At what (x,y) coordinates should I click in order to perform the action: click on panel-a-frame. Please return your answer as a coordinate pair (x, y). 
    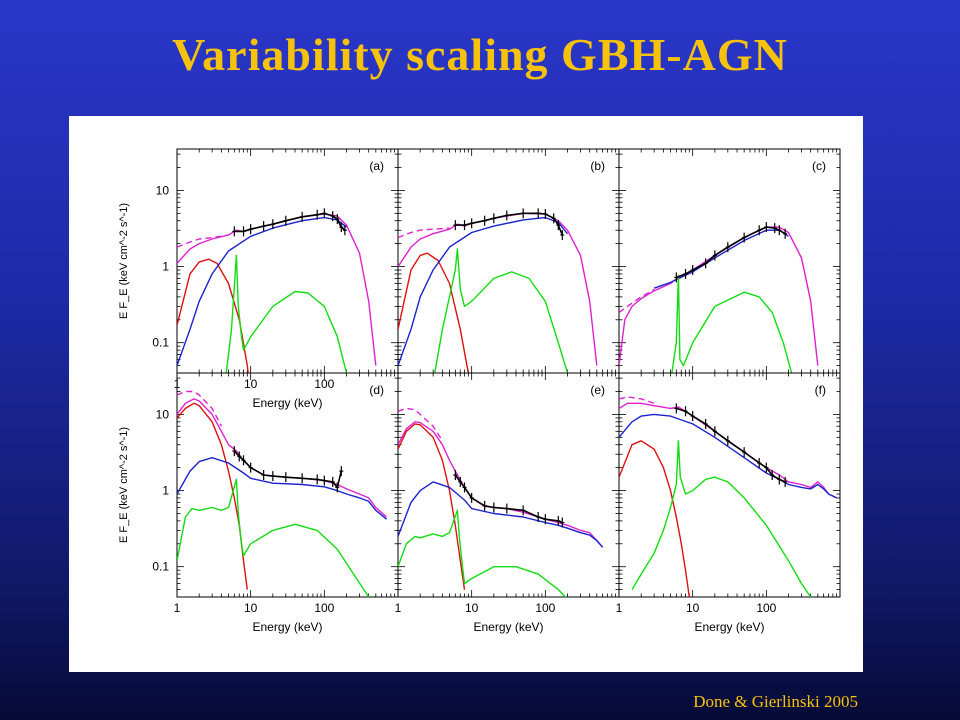
    Looking at the image, I should click on (287, 261).